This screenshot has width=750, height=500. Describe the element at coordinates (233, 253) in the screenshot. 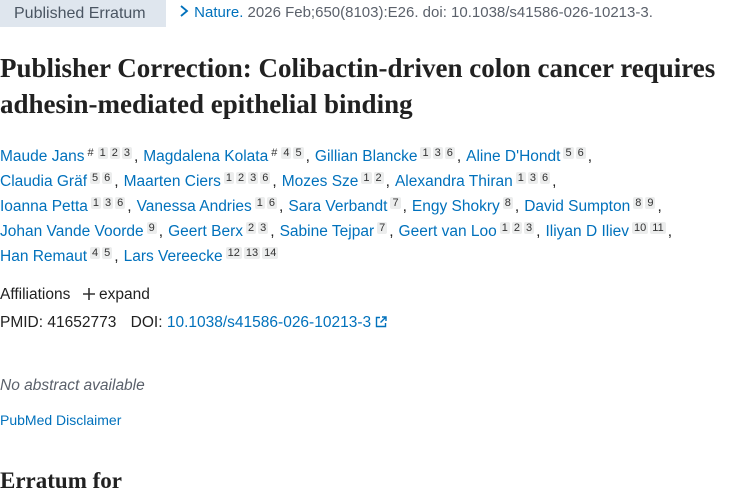

I see `affiliation-ref: 12` at that location.